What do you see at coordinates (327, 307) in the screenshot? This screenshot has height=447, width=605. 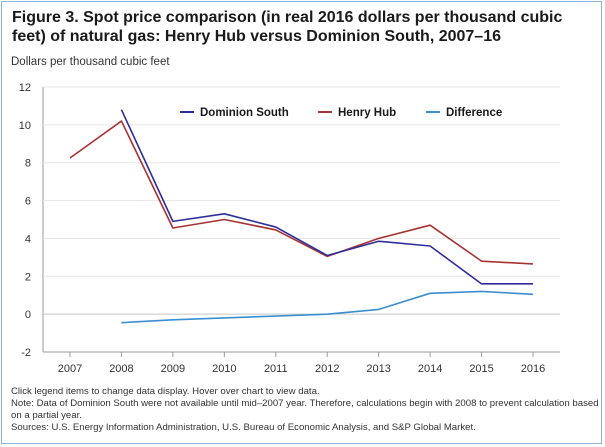 I see `series-line-difference` at bounding box center [327, 307].